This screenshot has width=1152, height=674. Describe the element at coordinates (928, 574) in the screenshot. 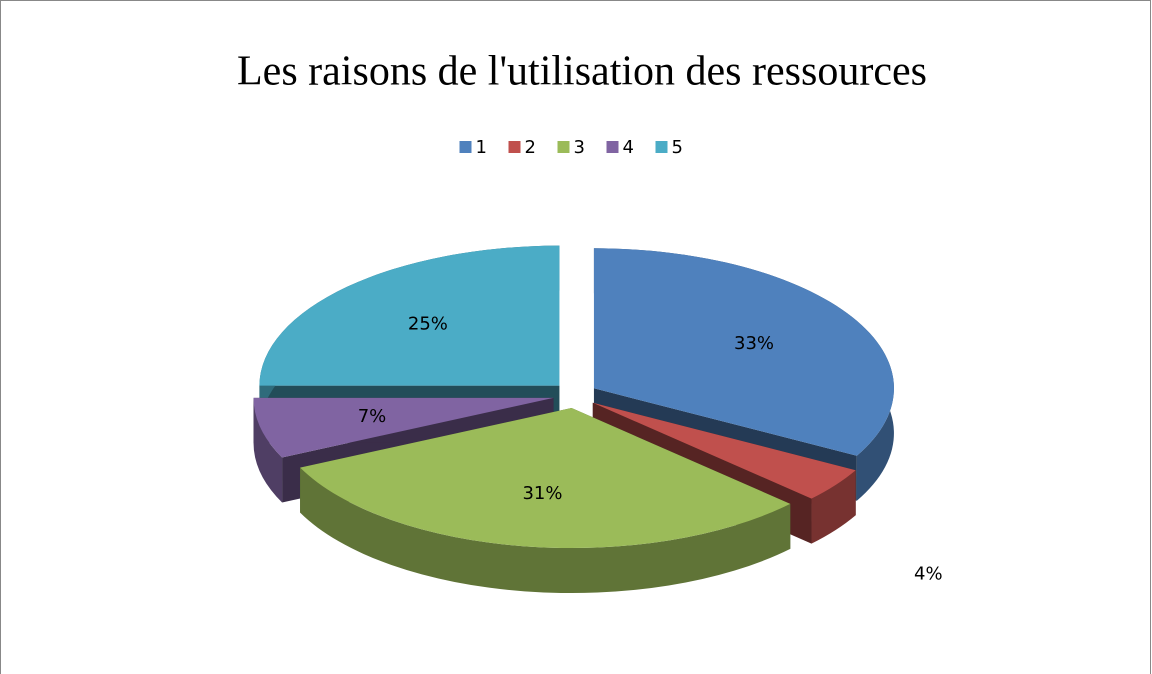

I see `data-label: 4%` at that location.